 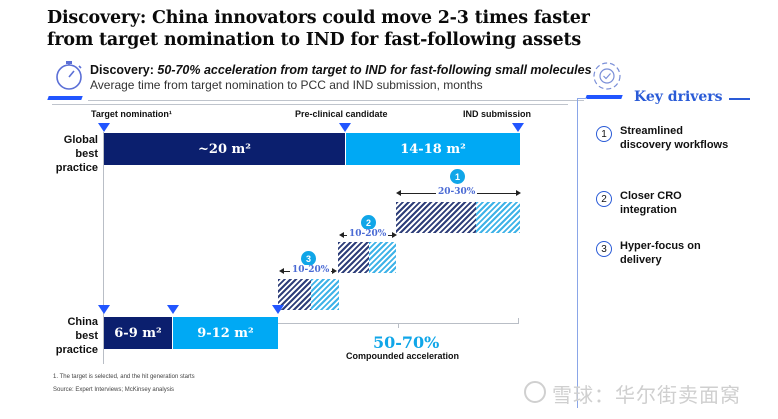 I want to click on panel-accent-bar, so click(x=604, y=97).